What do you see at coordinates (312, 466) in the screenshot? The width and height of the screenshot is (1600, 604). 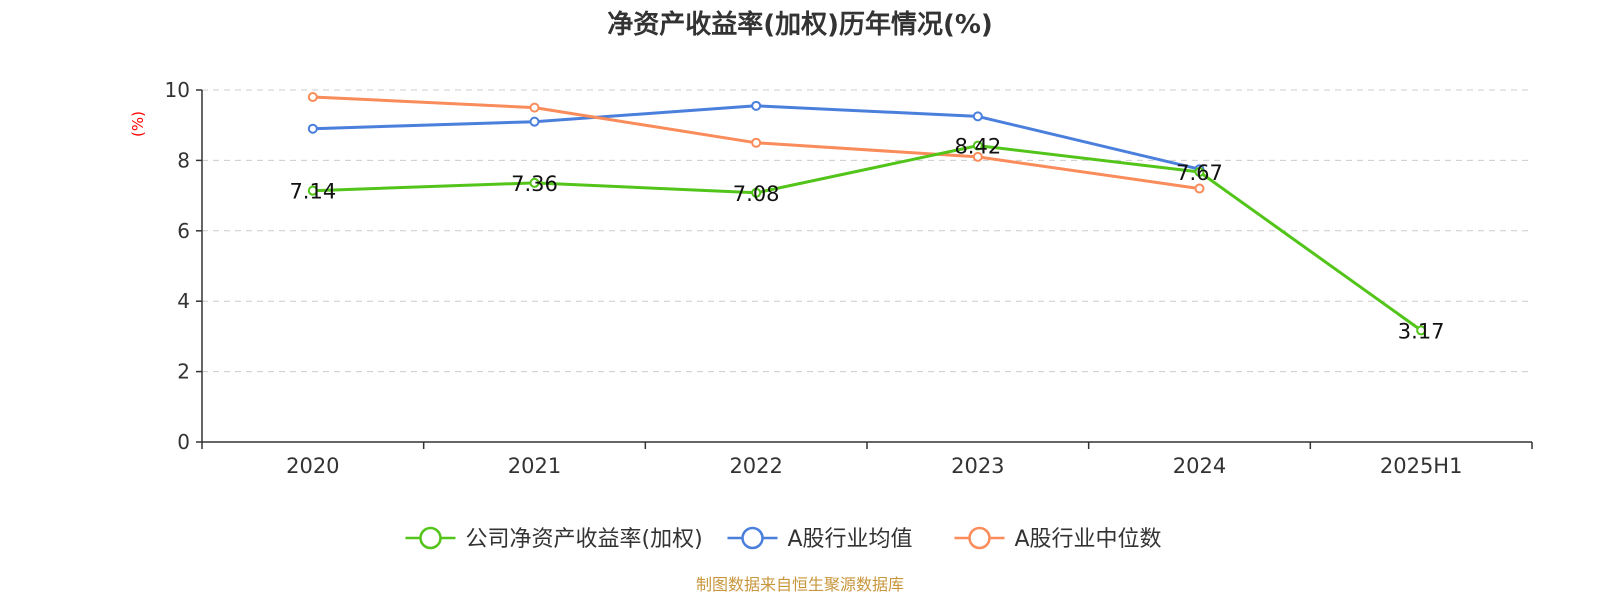 I see `x-tick-label: 2020` at bounding box center [312, 466].